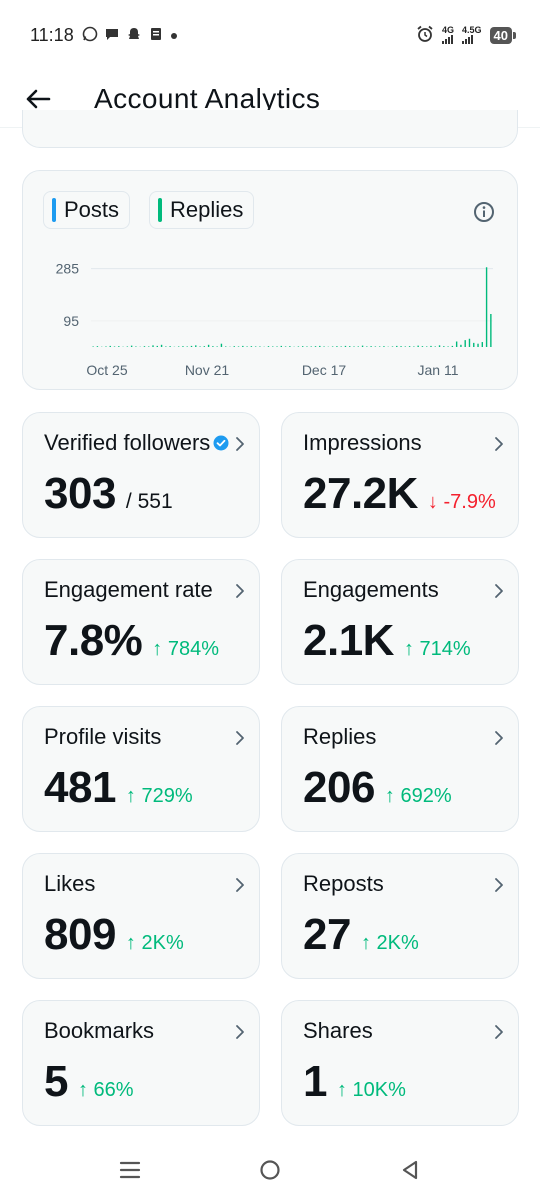  I want to click on metric-change: ↑ 714%, so click(437, 649).